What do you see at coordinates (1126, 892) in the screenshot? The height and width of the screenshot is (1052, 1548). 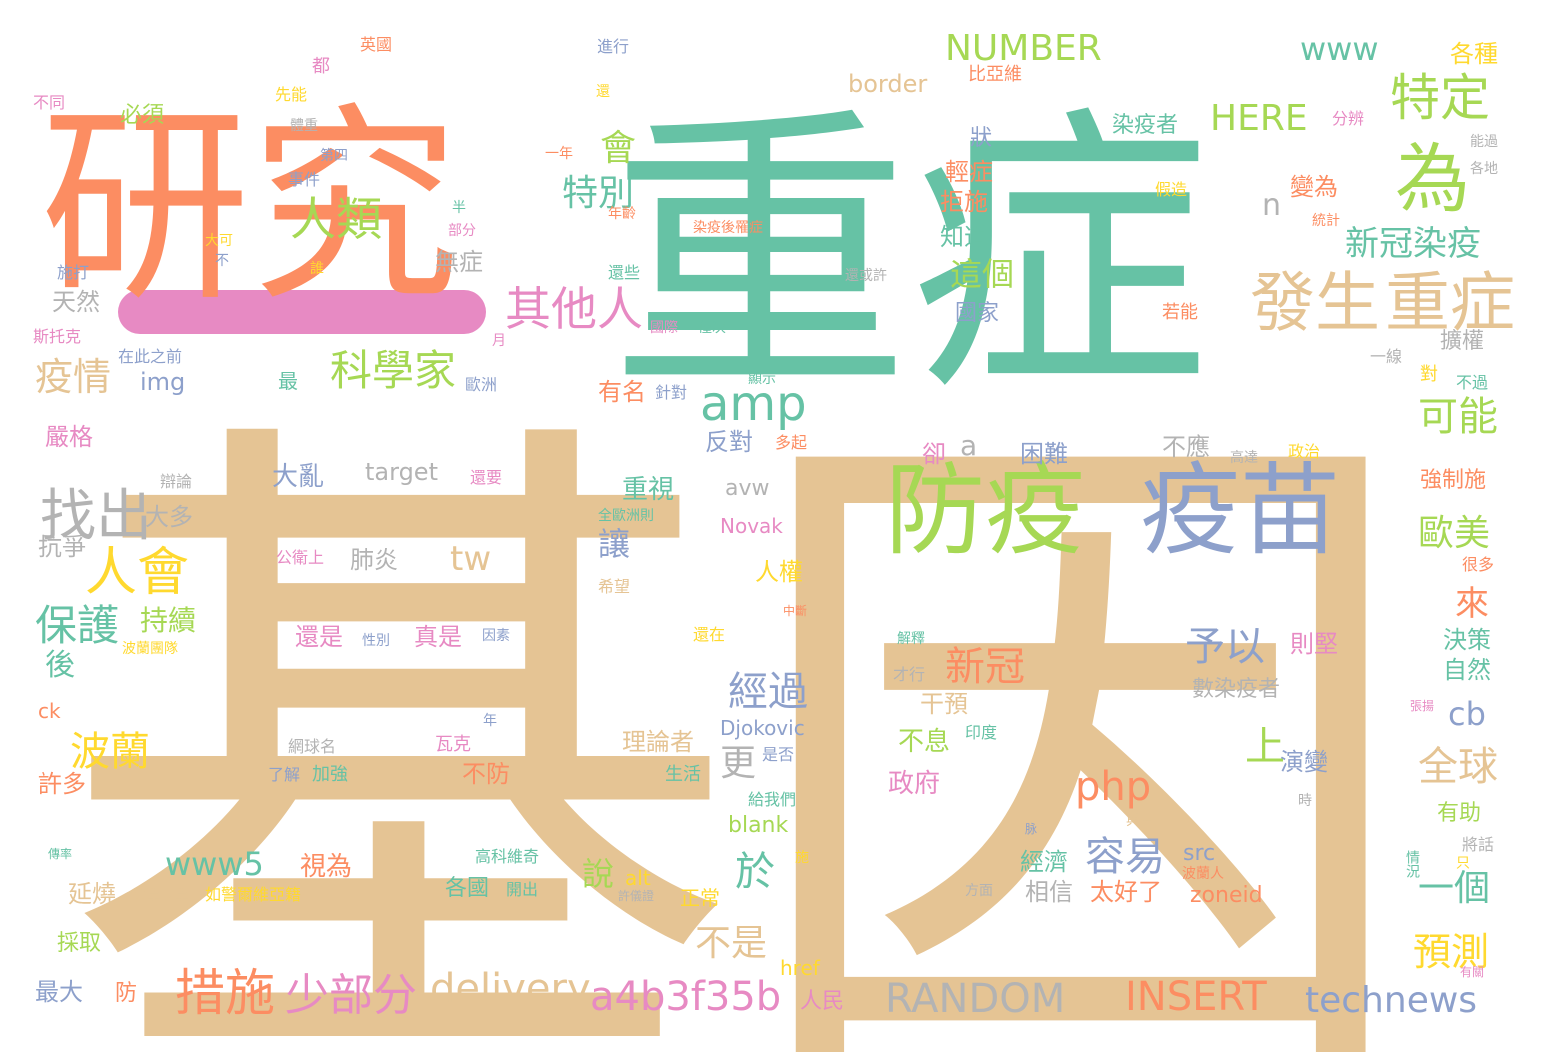 I see `cloud-word: 太好了` at bounding box center [1126, 892].